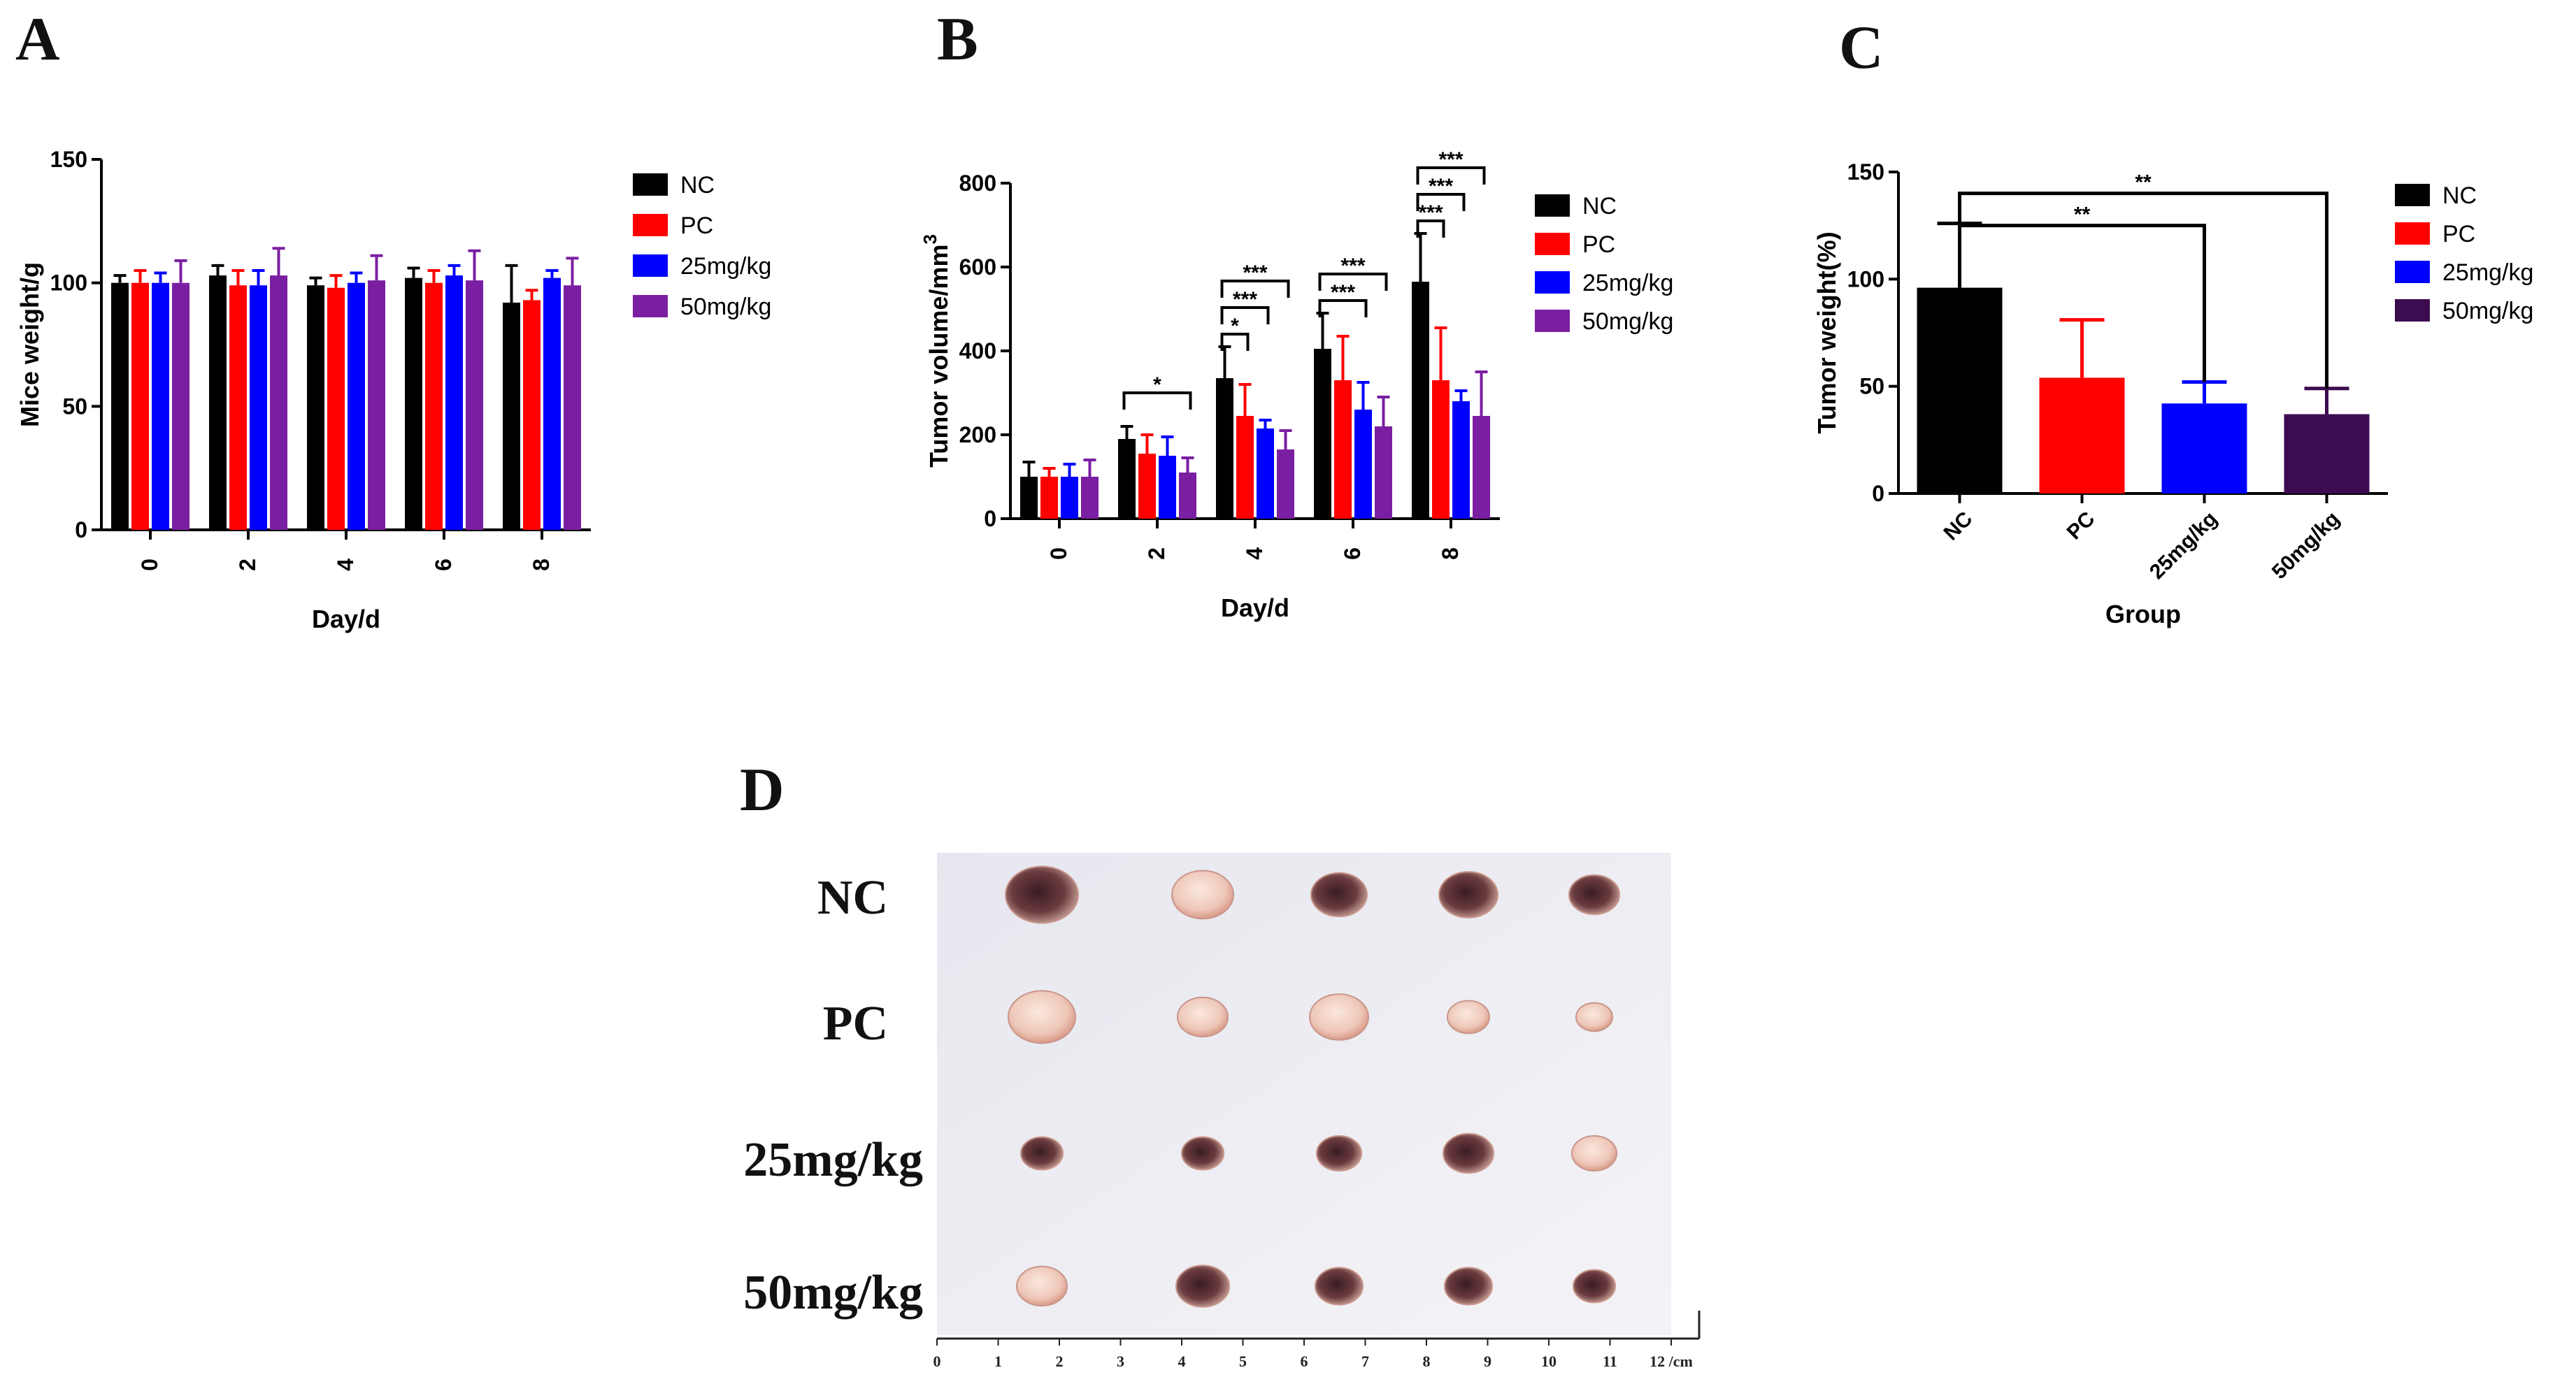 The height and width of the screenshot is (1391, 2576). Describe the element at coordinates (650, 265) in the screenshot. I see `legend-swatch-25mg-kg` at that location.